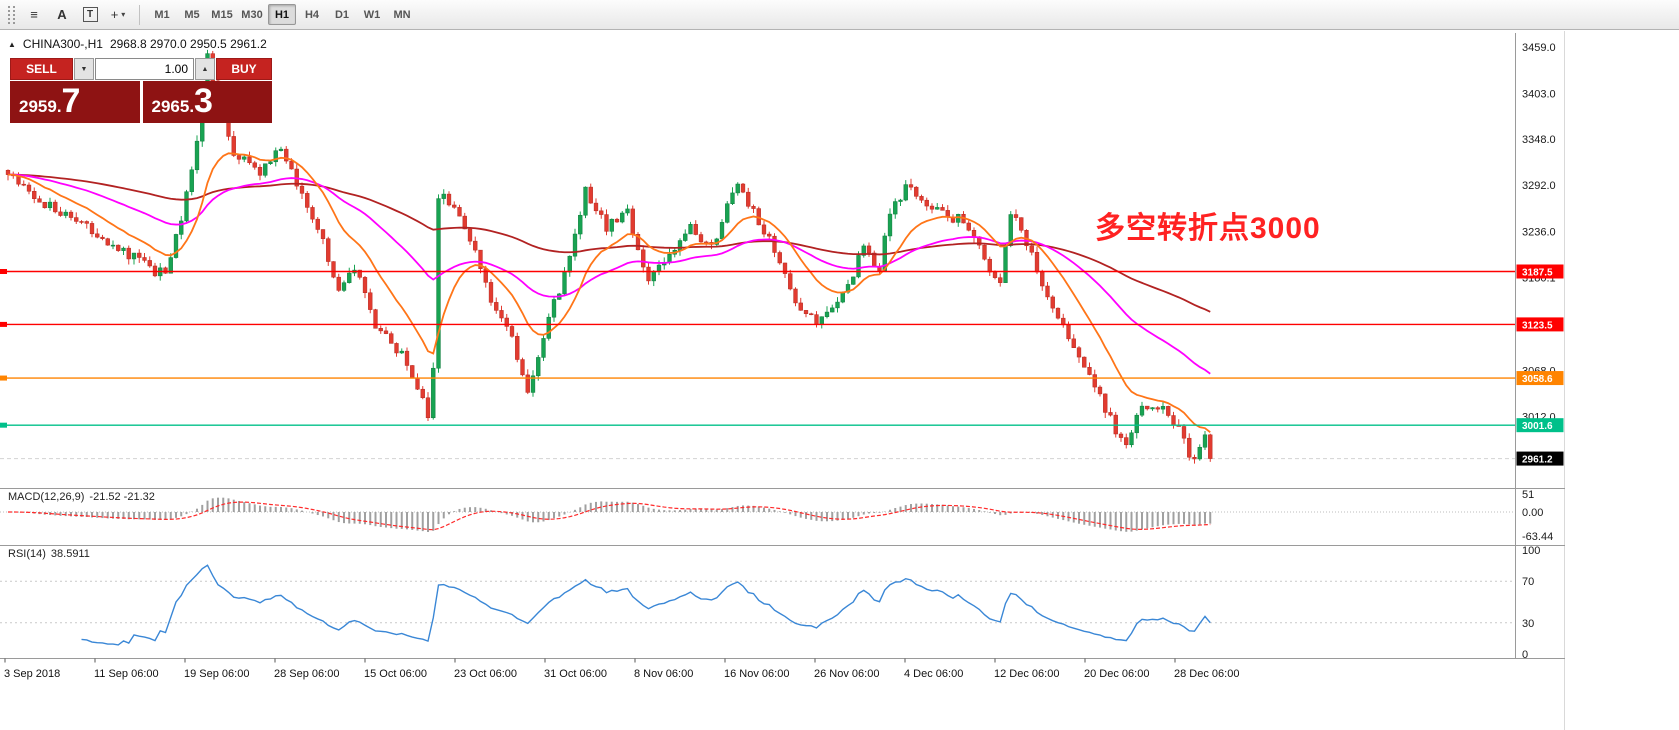 Image resolution: width=1679 pixels, height=730 pixels. Describe the element at coordinates (485, 674) in the screenshot. I see `time-axis-label: 23 Oct 06:00` at that location.